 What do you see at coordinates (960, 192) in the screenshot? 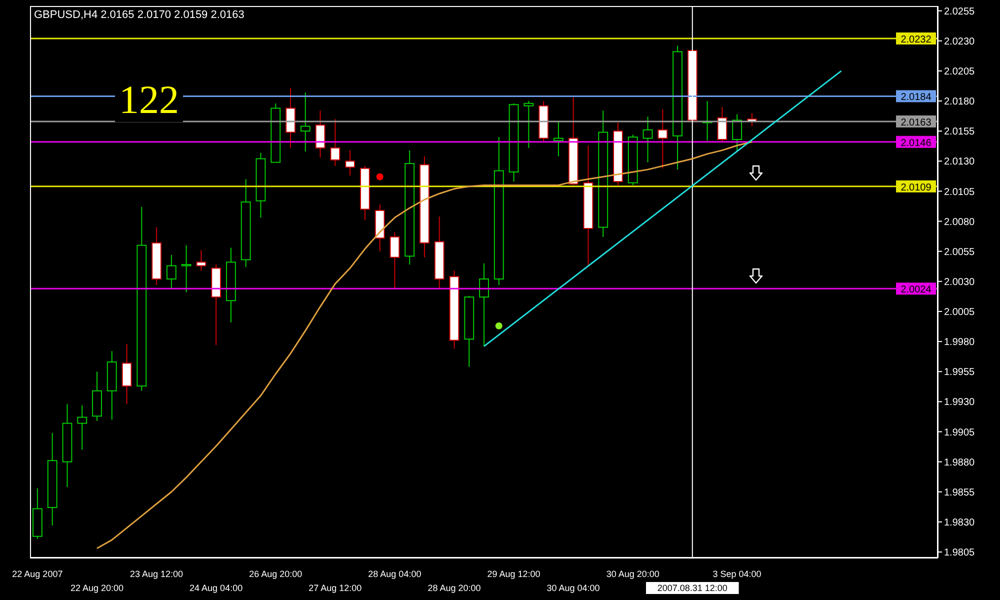
I see `y-tick-label: 2.0105` at bounding box center [960, 192].